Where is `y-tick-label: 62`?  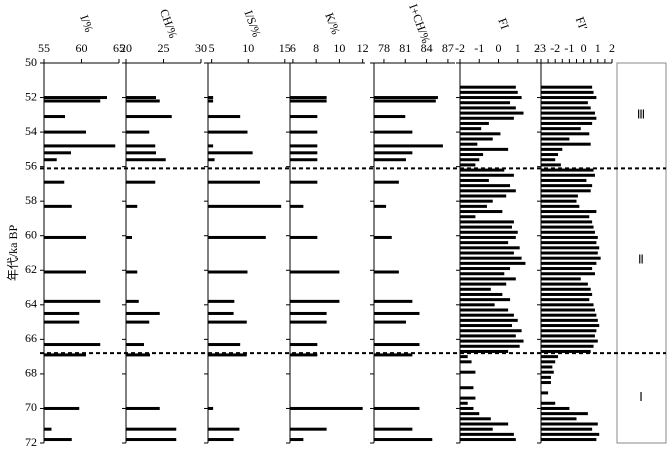
y-tick-label: 62 is located at coordinates (31, 269).